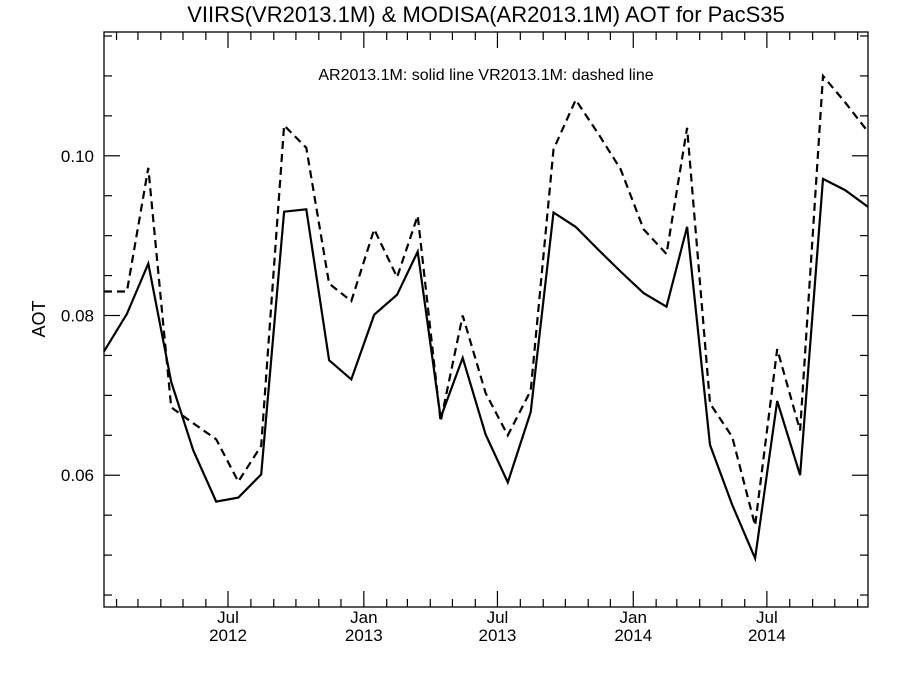  Describe the element at coordinates (228, 635) in the screenshot. I see `x-tick-year-label: 2012` at that location.